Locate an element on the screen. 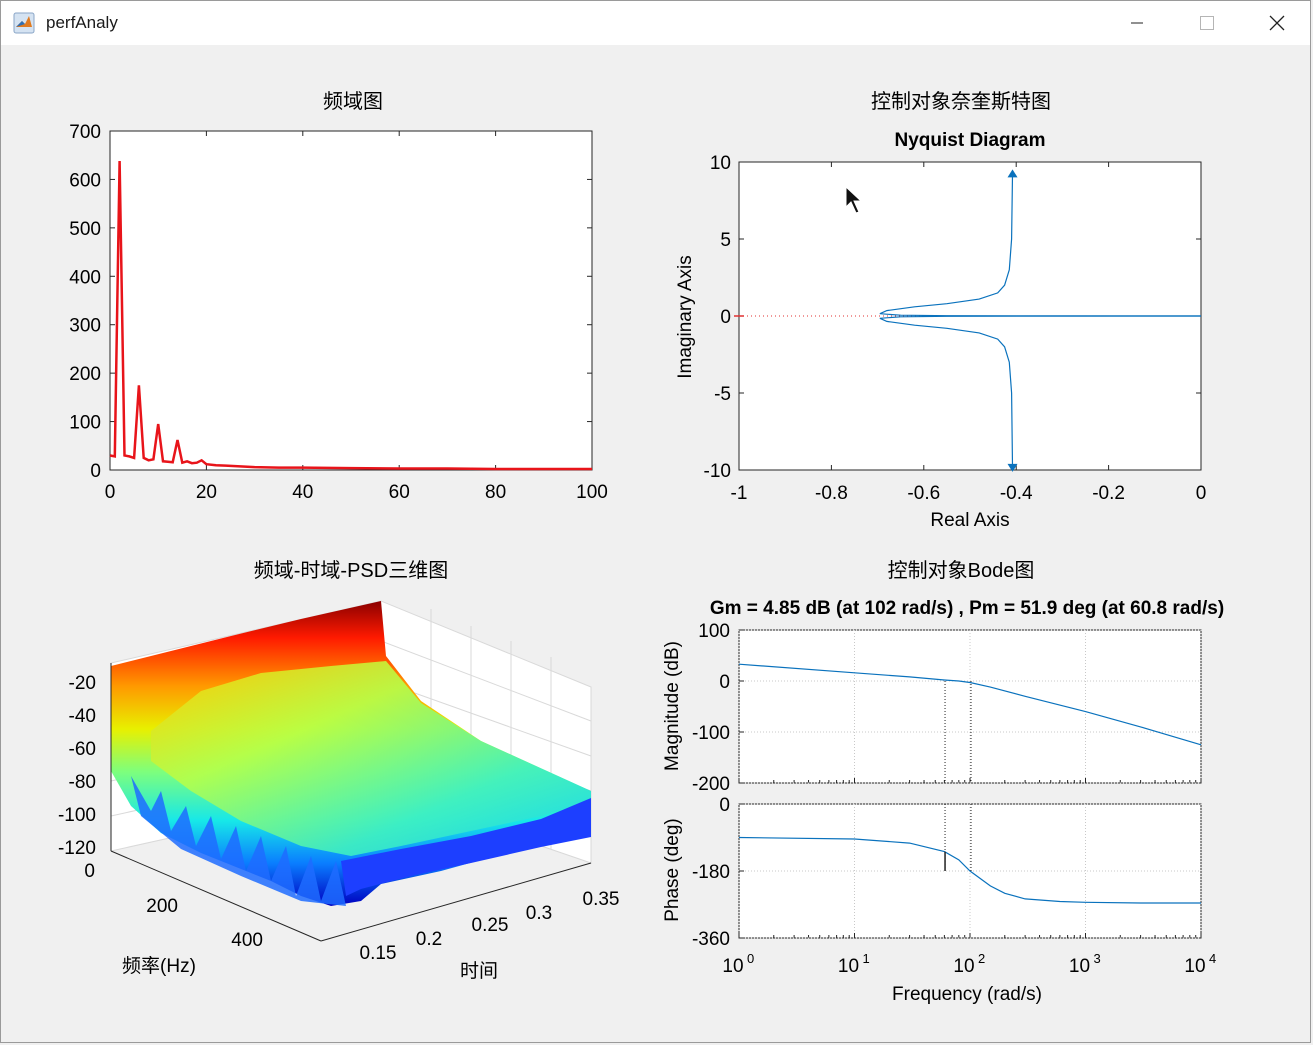 Image resolution: width=1313 pixels, height=1045 pixels. nyquist-ticks: -1 -0.8 -0.6 -0.4 -0.2 0 10 5 0 -5 -10 is located at coordinates (955, 328).